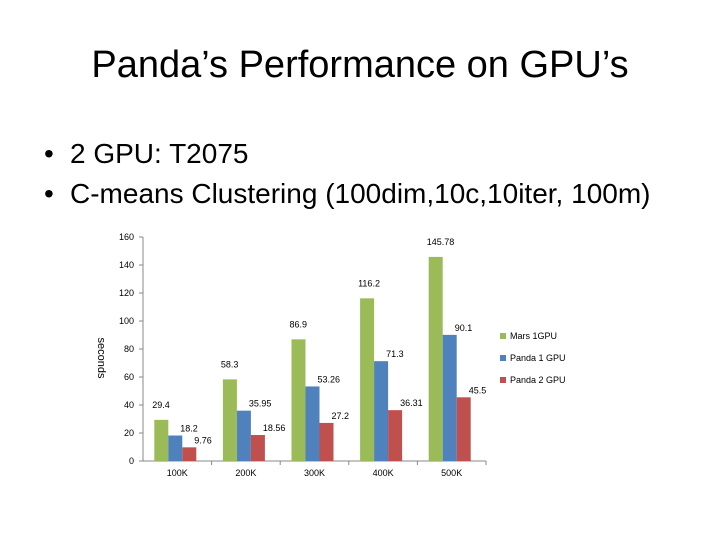 The width and height of the screenshot is (720, 540). Describe the element at coordinates (464, 328) in the screenshot. I see `data-label: 90.1` at that location.